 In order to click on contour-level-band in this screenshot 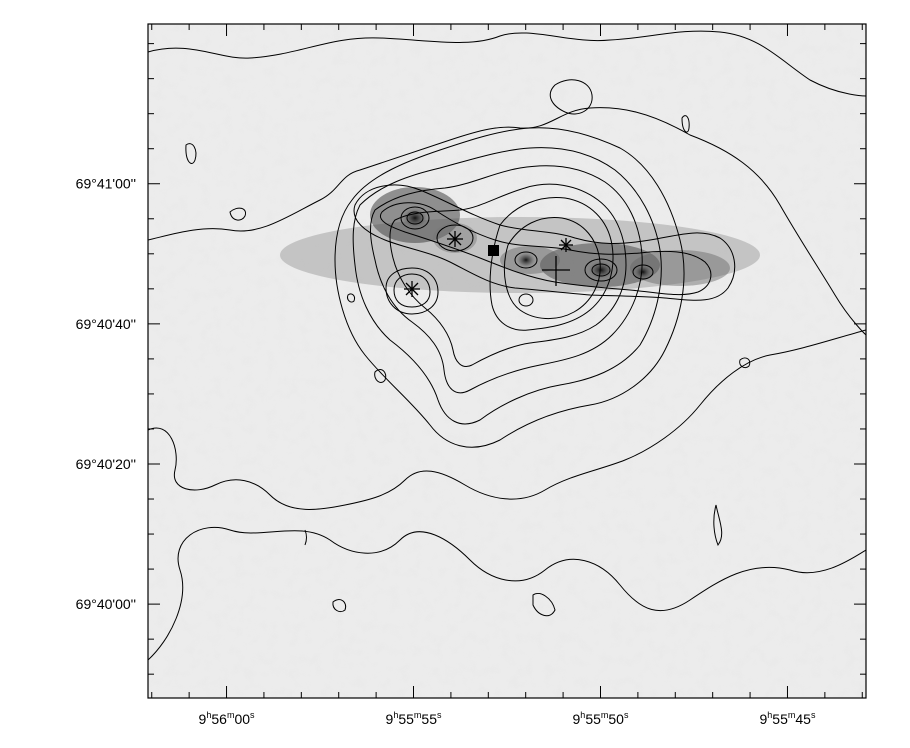, I will do `click(544, 242)`.